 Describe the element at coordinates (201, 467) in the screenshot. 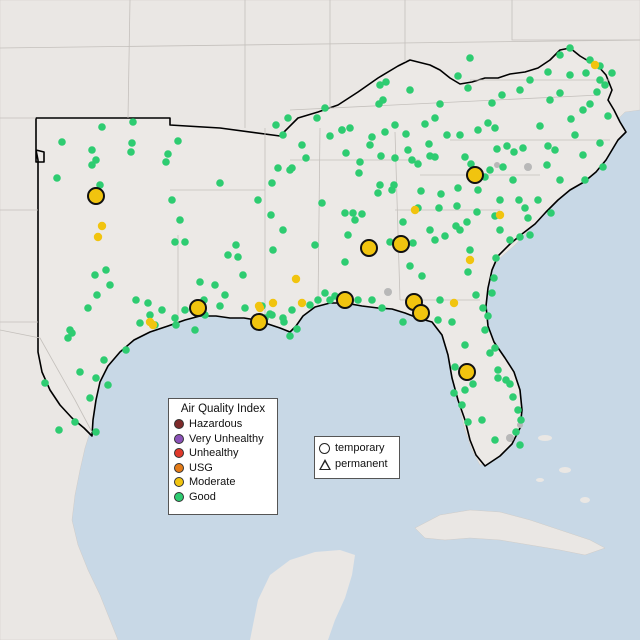

I see `legend-label: USG` at that location.